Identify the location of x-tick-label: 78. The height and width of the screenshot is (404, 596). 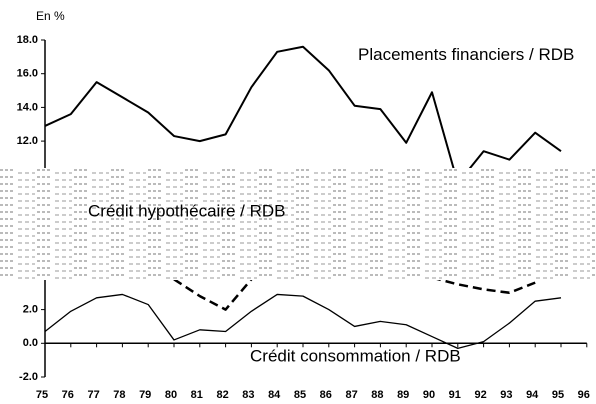
(119, 395).